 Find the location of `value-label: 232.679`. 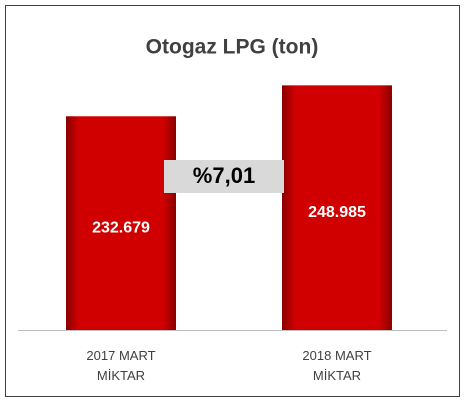

value-label: 232.679 is located at coordinates (121, 227).